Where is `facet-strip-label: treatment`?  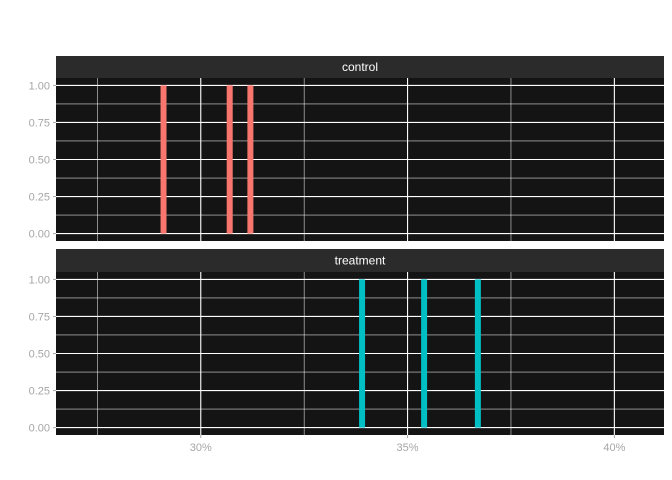
facet-strip-label: treatment is located at coordinates (360, 261).